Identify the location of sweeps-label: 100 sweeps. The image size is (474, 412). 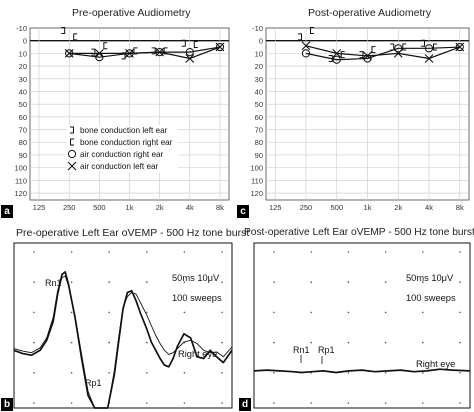
(431, 298).